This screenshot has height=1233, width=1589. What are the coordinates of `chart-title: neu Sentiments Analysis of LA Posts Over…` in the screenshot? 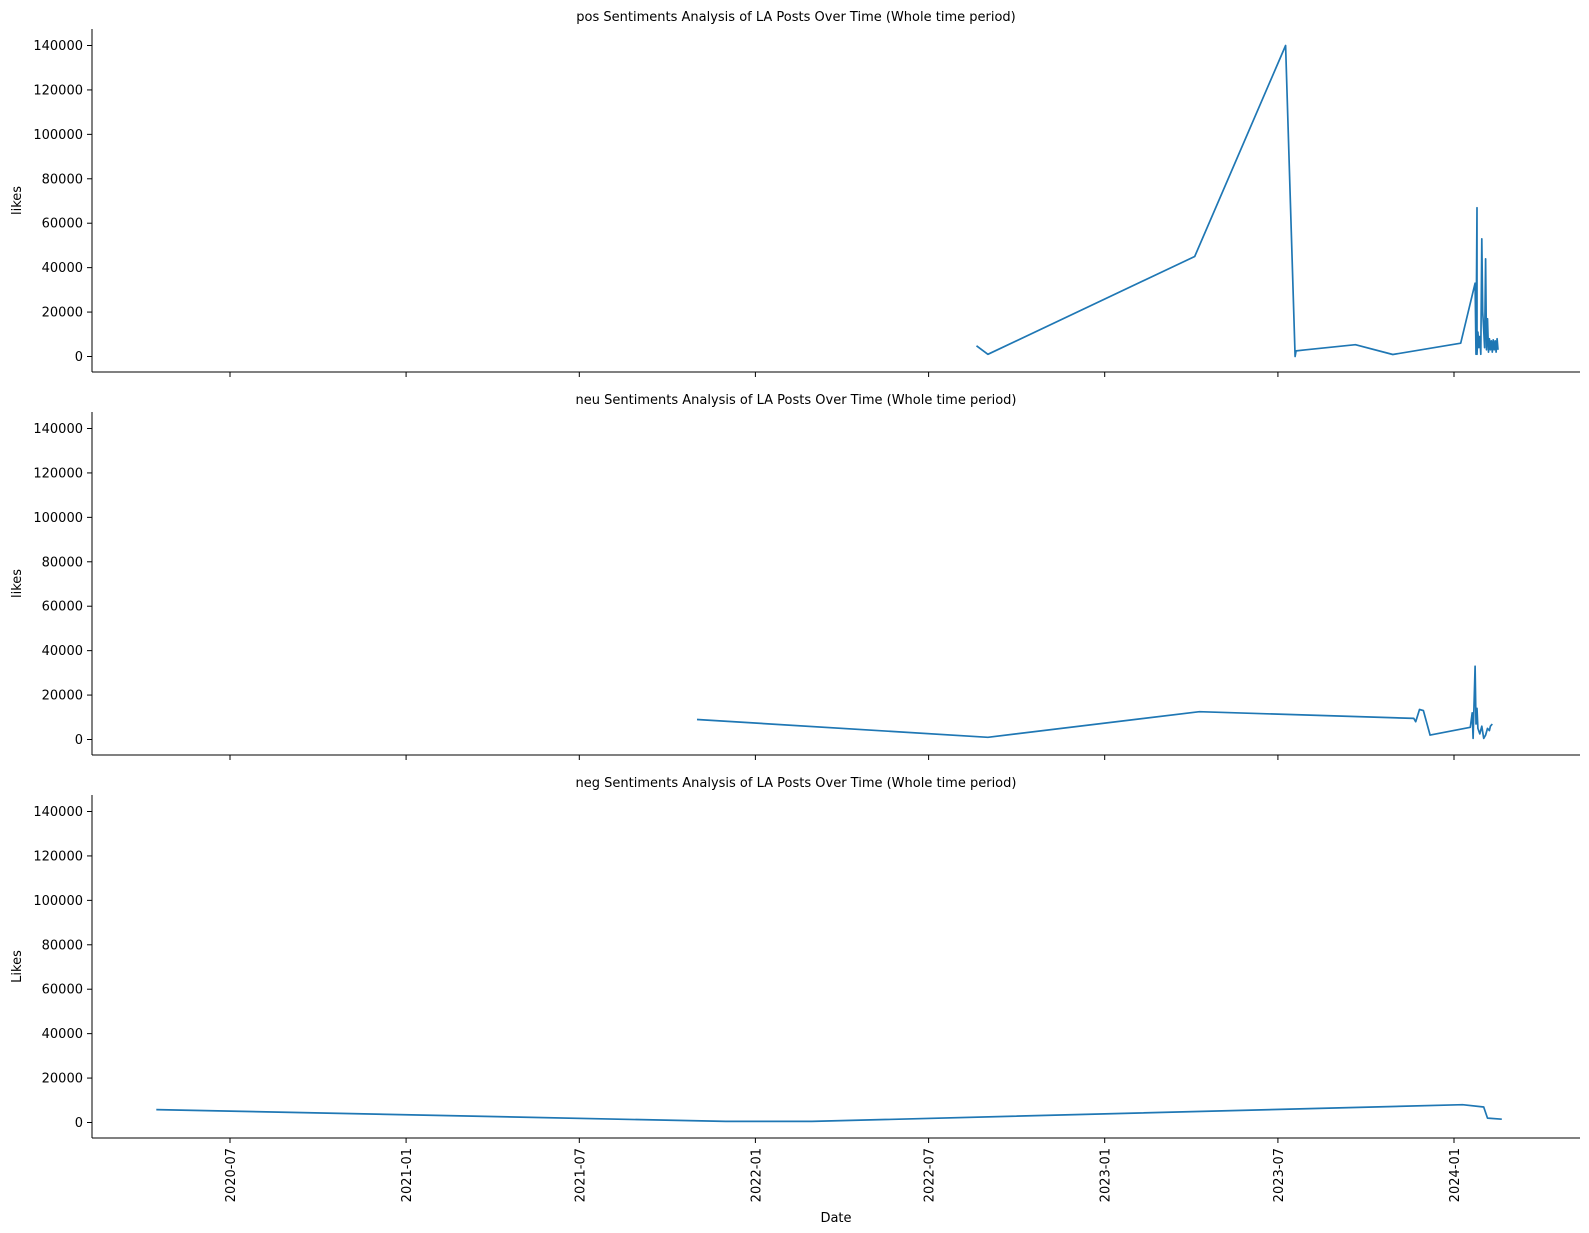 It's located at (796, 400).